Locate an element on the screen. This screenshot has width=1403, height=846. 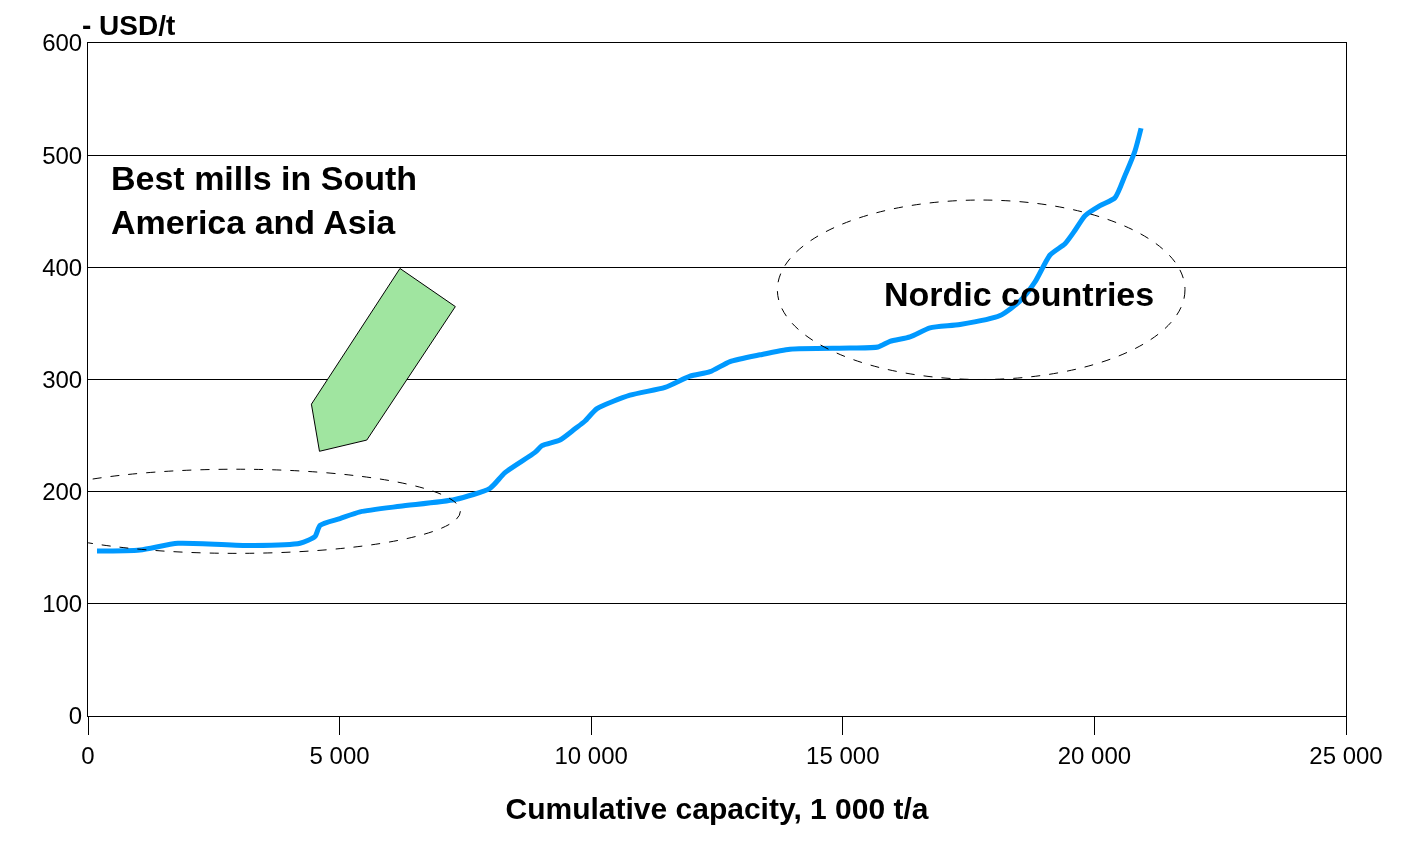
x-tick-label: 15 000 is located at coordinates (843, 755).